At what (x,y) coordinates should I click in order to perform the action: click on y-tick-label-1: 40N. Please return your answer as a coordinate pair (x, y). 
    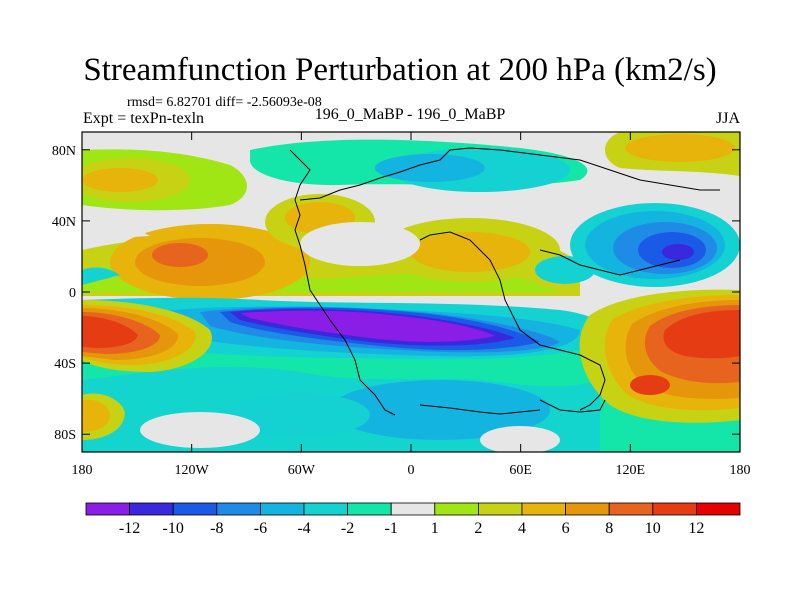
    Looking at the image, I should click on (64, 222).